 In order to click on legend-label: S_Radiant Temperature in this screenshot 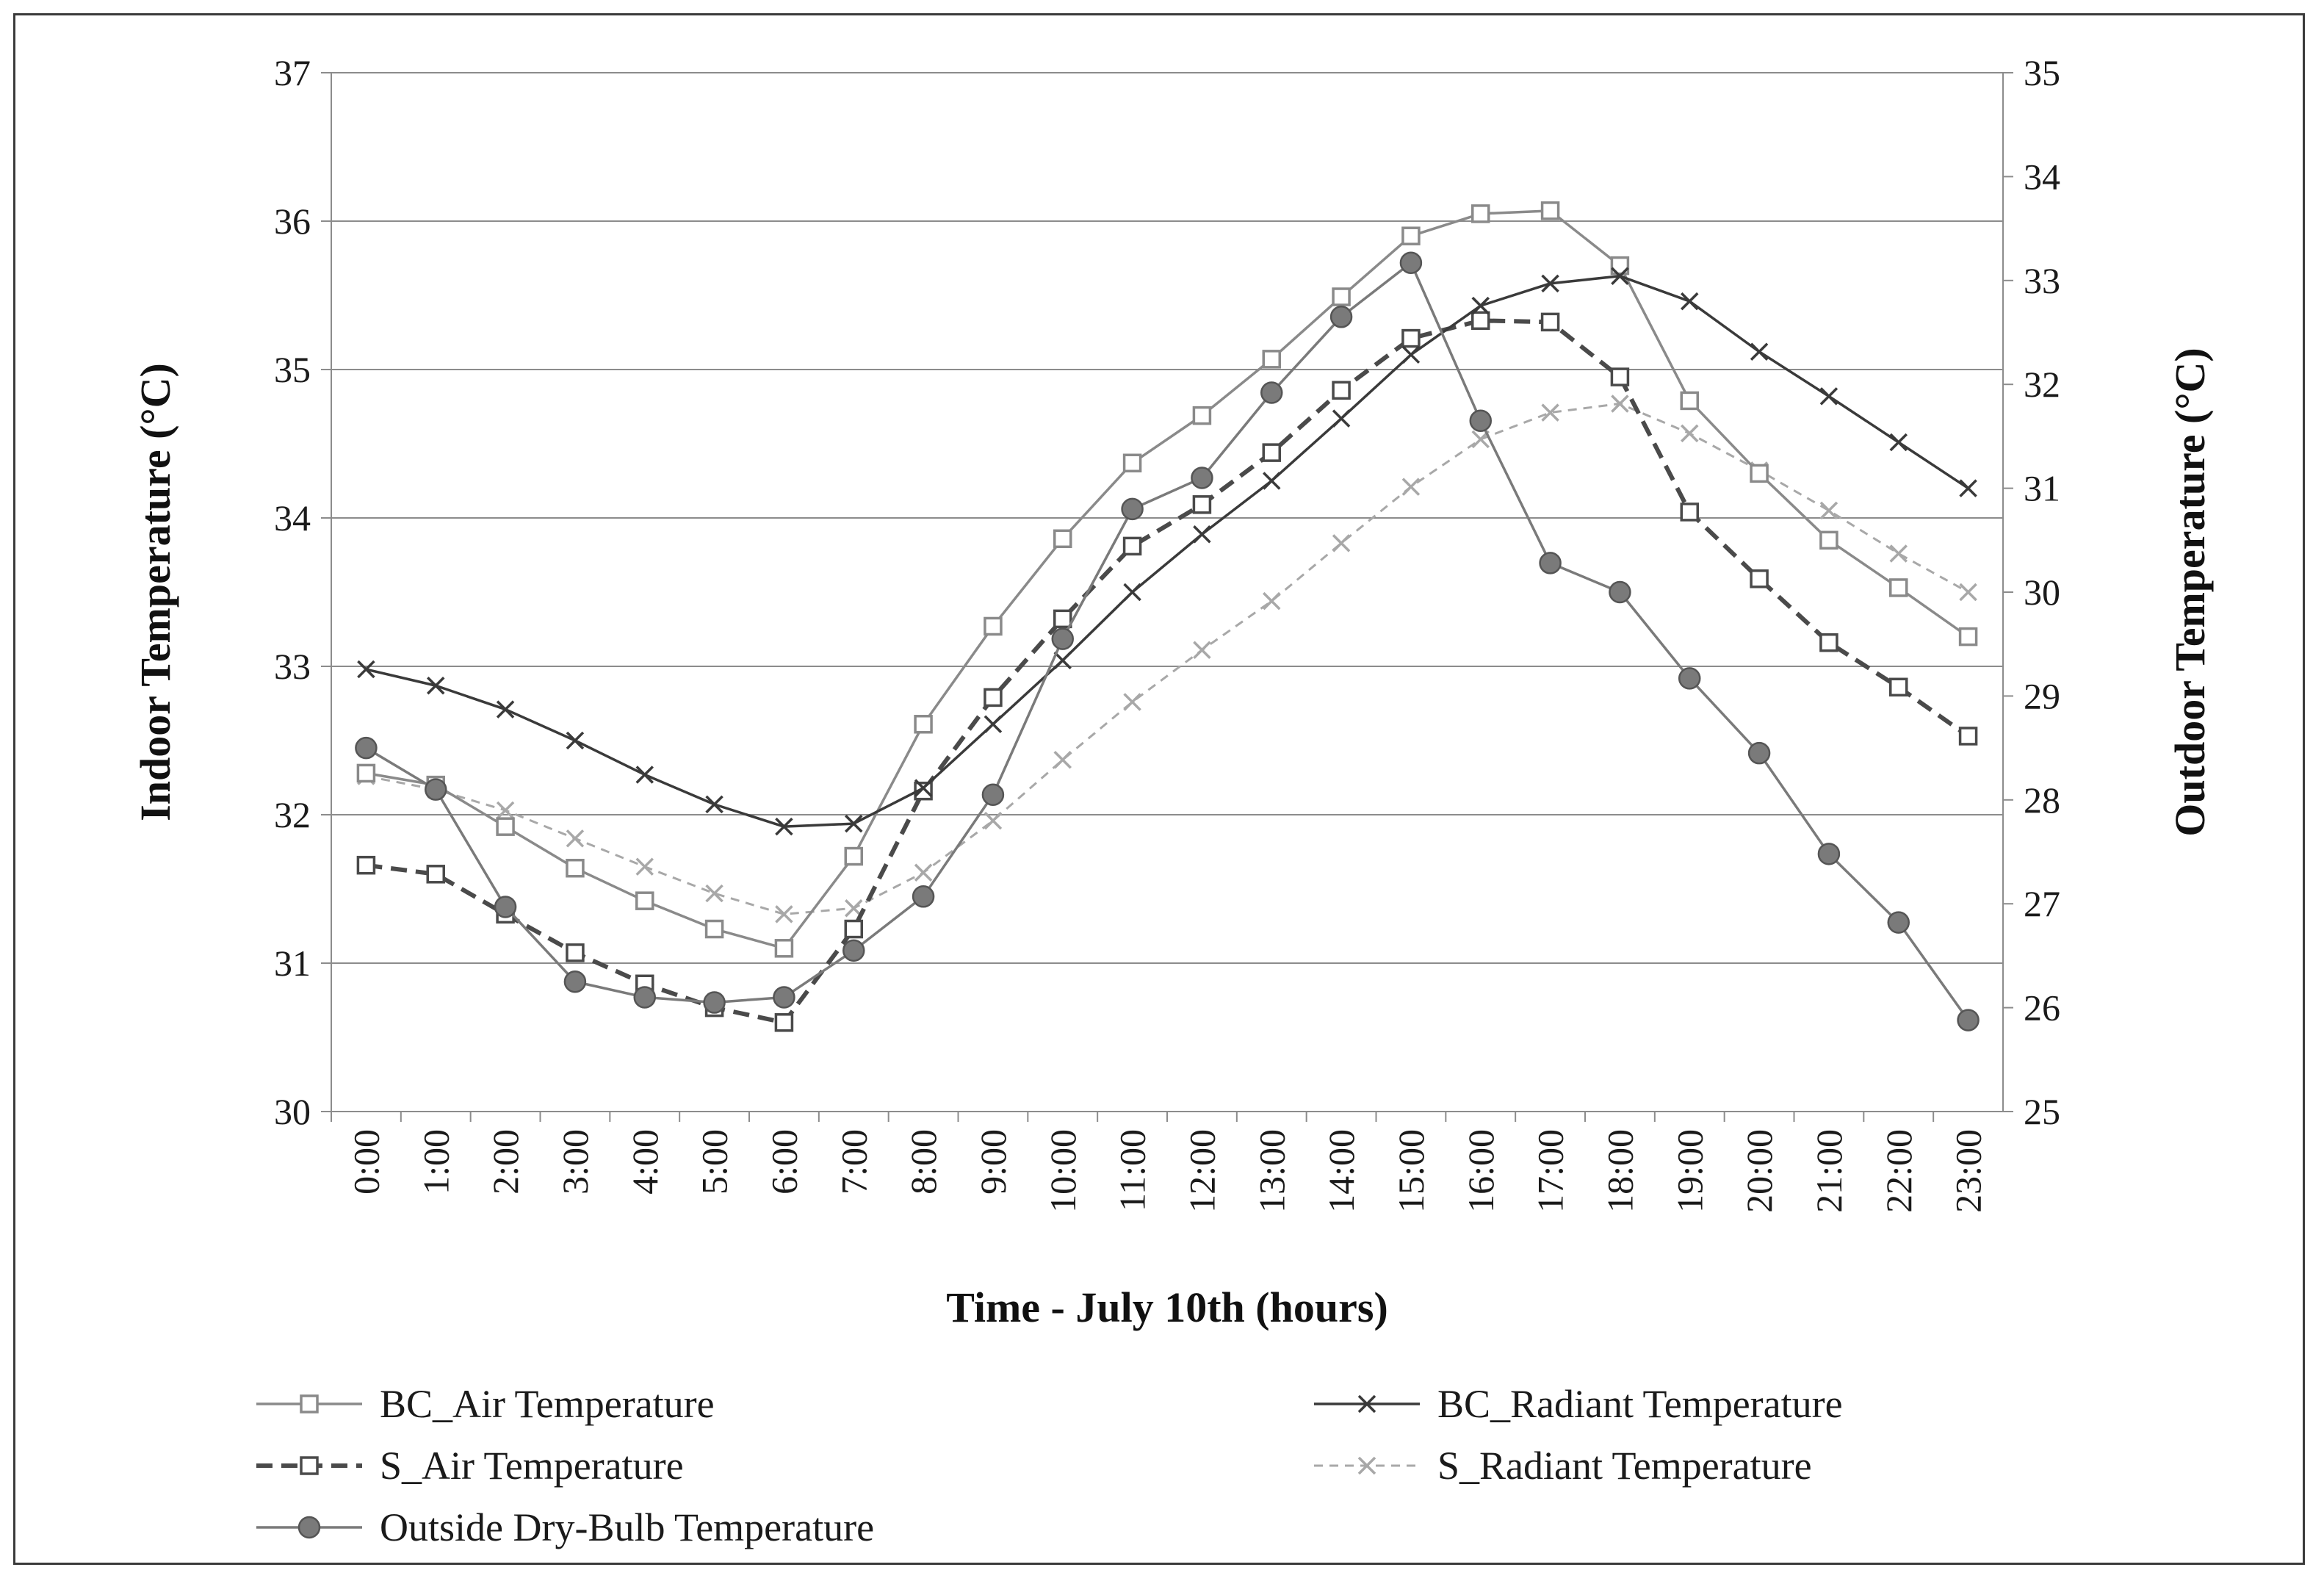, I will do `click(1625, 1466)`.